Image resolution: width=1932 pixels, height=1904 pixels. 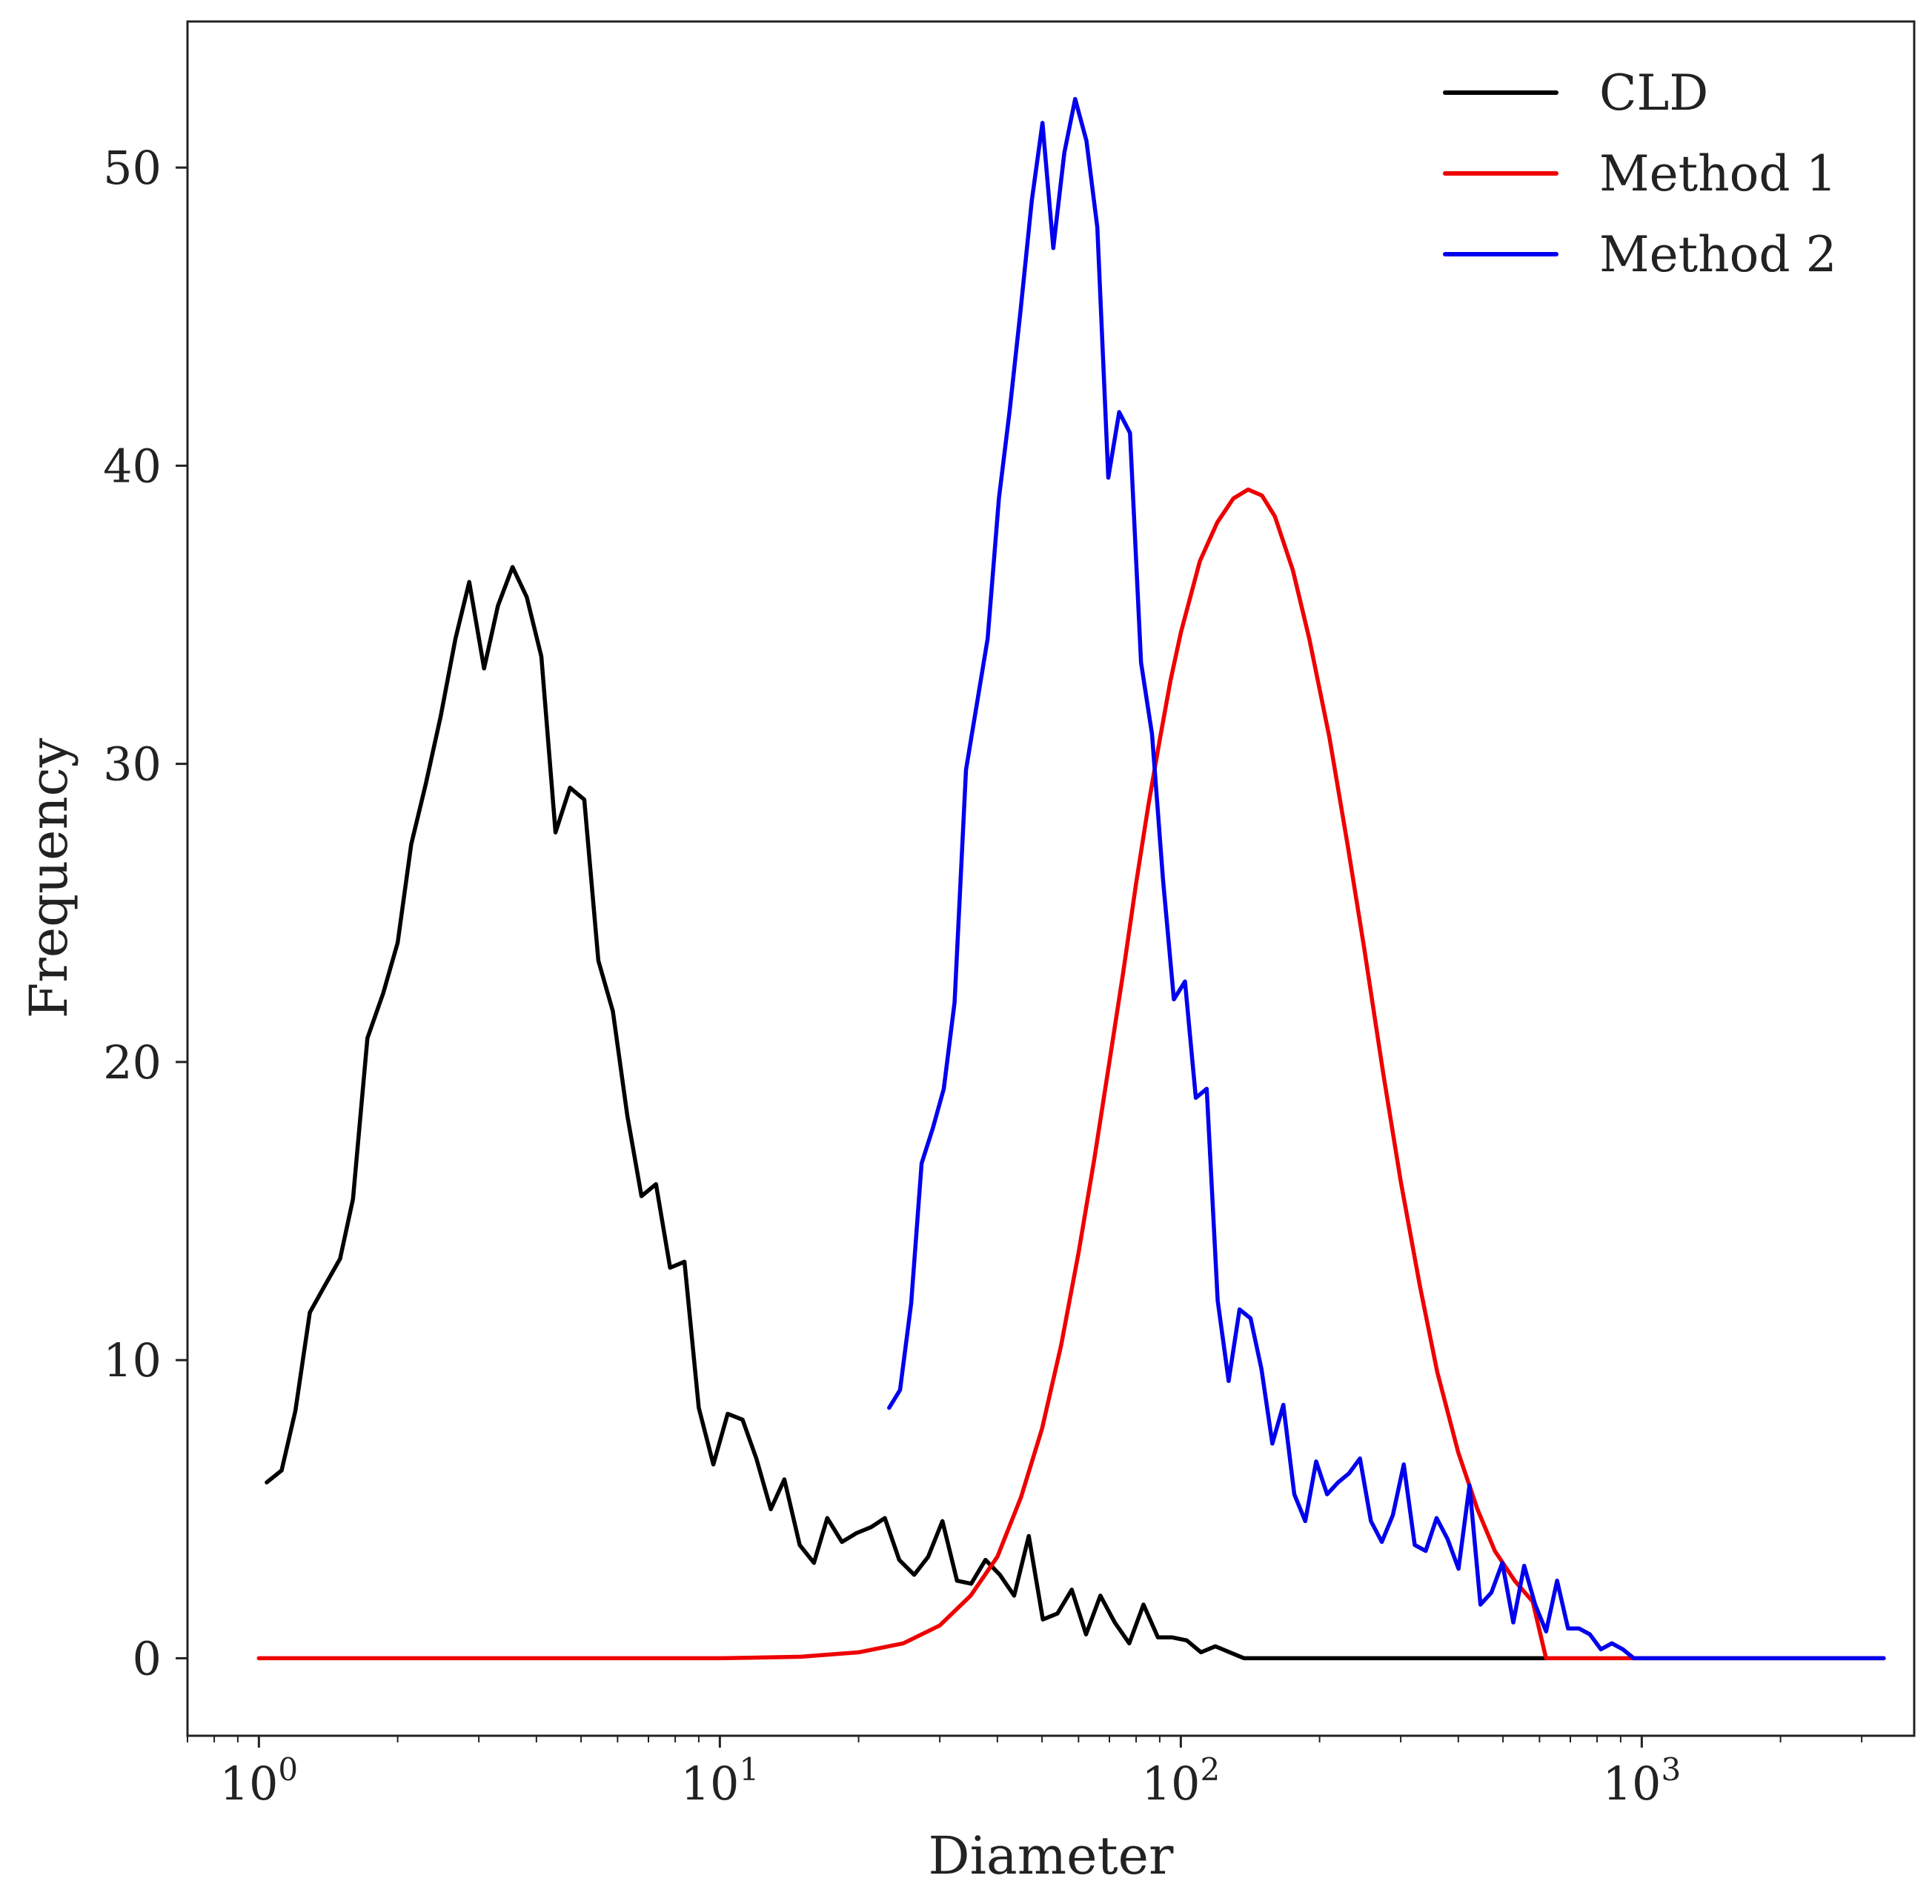 I want to click on legend-label-0: CLD, so click(x=1654, y=93).